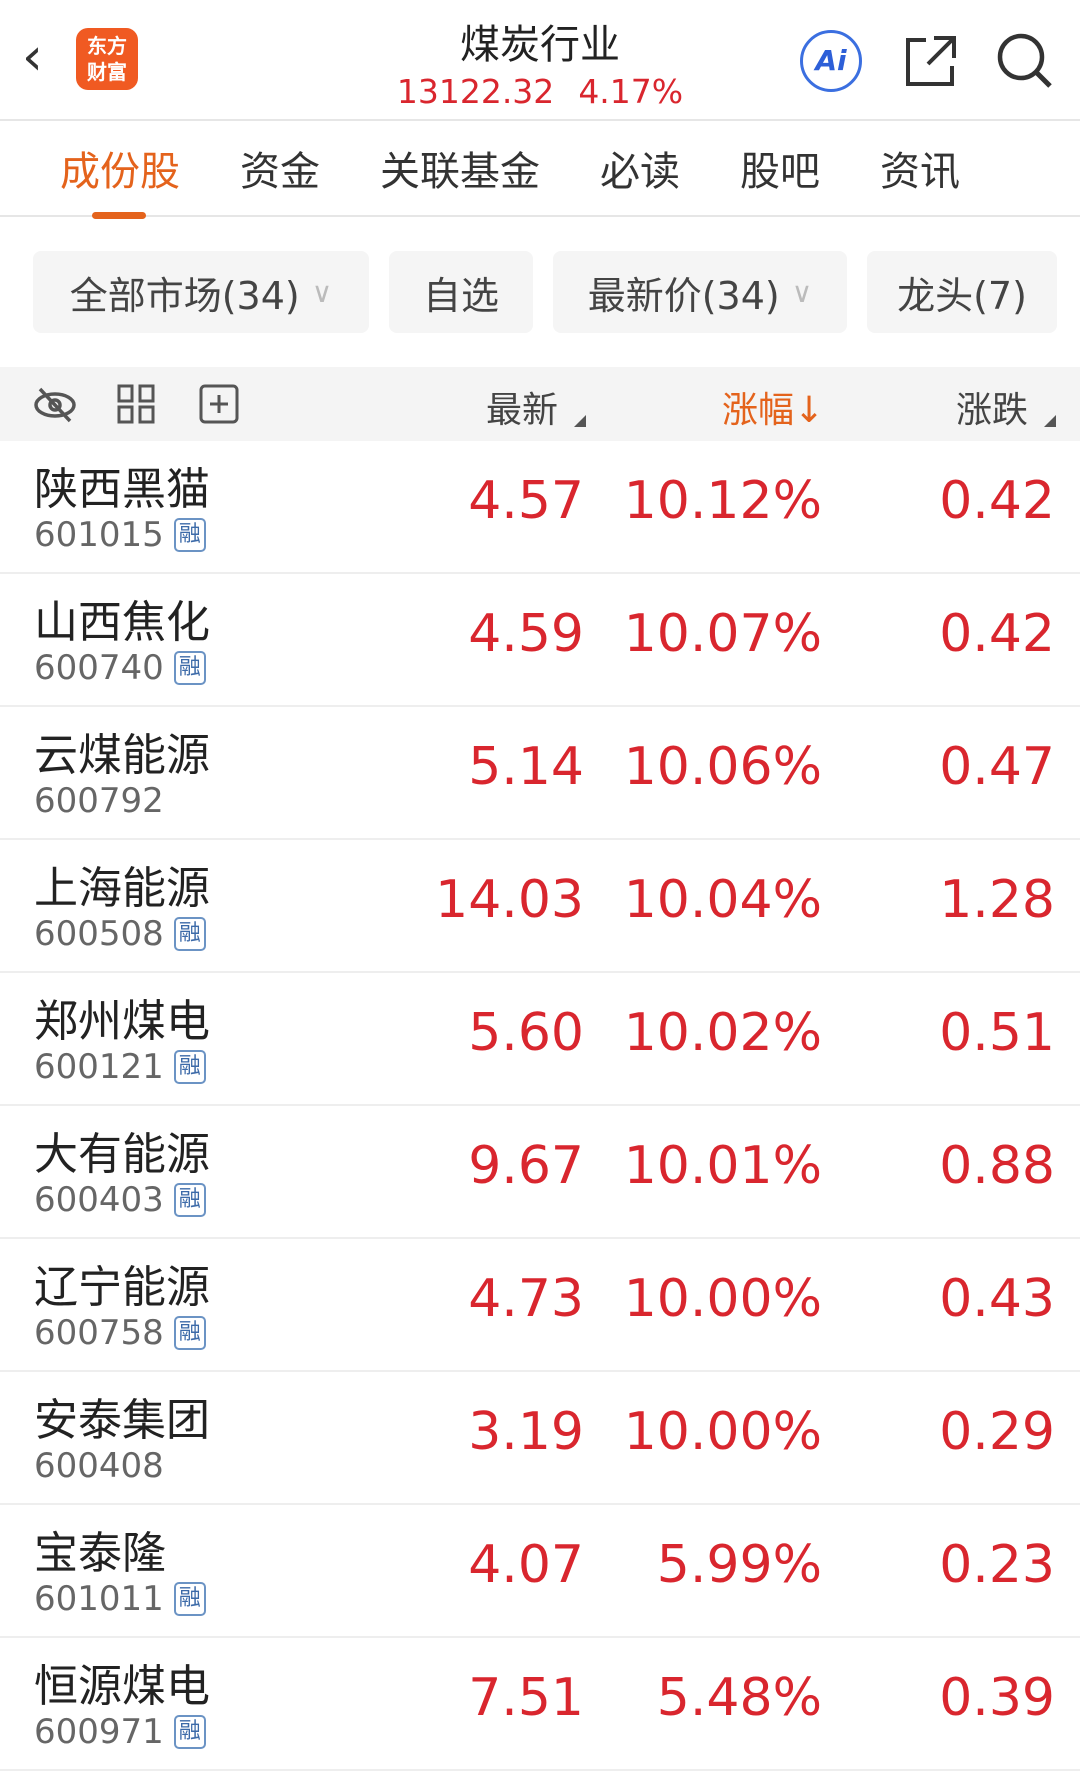  I want to click on change-pct: 10.02%, so click(722, 1033).